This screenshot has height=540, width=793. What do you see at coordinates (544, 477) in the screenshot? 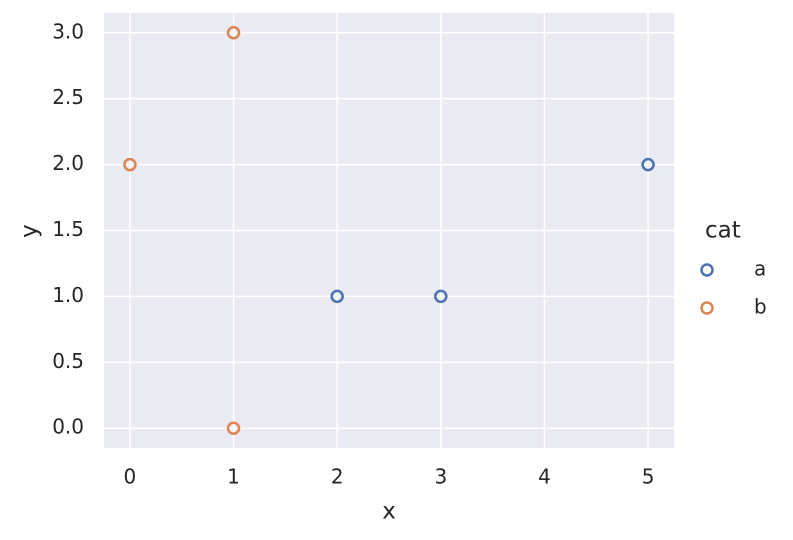
I see `x-tick-label: 4` at bounding box center [544, 477].